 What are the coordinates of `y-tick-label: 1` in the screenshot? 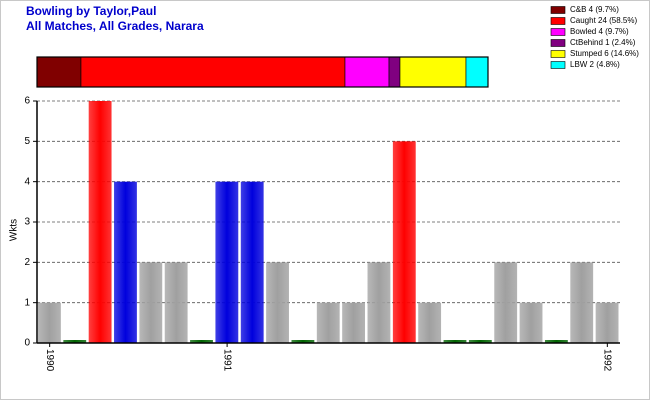 It's located at (27, 302).